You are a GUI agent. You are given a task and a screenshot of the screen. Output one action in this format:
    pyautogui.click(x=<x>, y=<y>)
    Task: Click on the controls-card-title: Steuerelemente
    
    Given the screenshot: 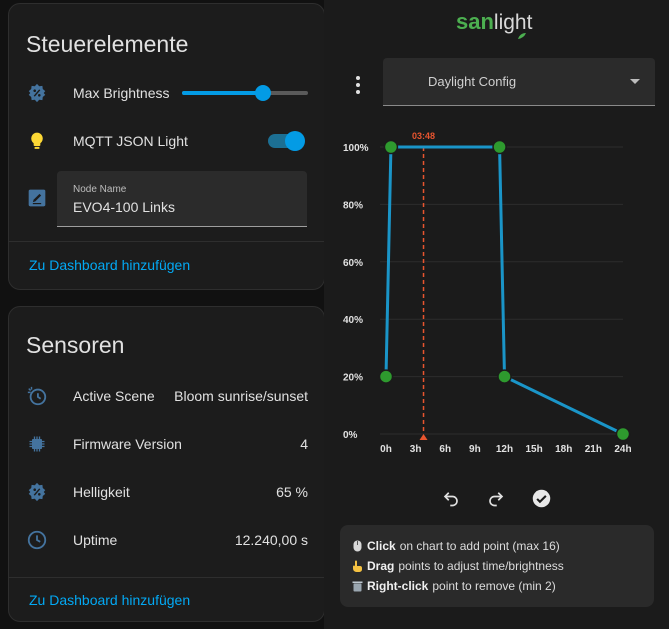 What is the action you would take?
    pyautogui.click(x=107, y=44)
    